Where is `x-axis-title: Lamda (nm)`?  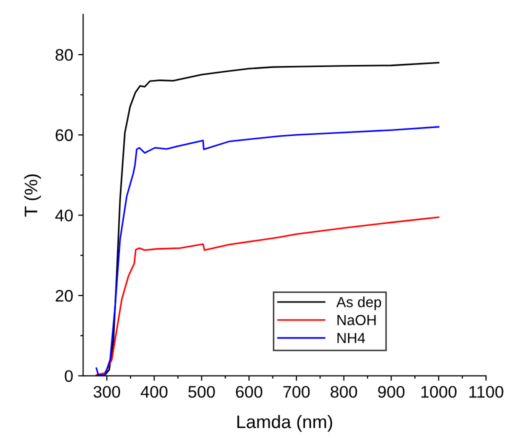 x-axis-title: Lamda (nm) is located at coordinates (284, 423).